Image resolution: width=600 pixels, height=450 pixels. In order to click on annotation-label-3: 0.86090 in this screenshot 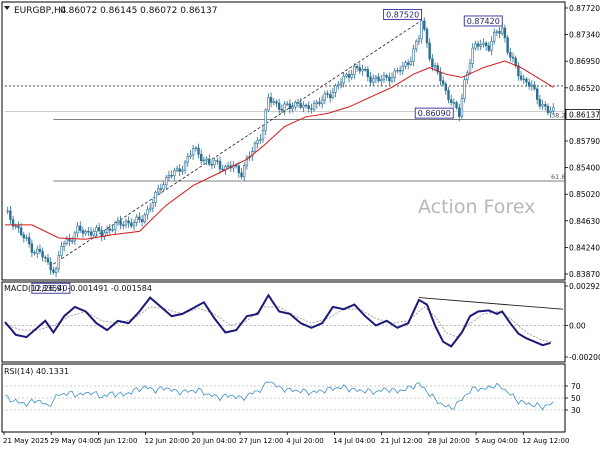, I will do `click(434, 113)`.